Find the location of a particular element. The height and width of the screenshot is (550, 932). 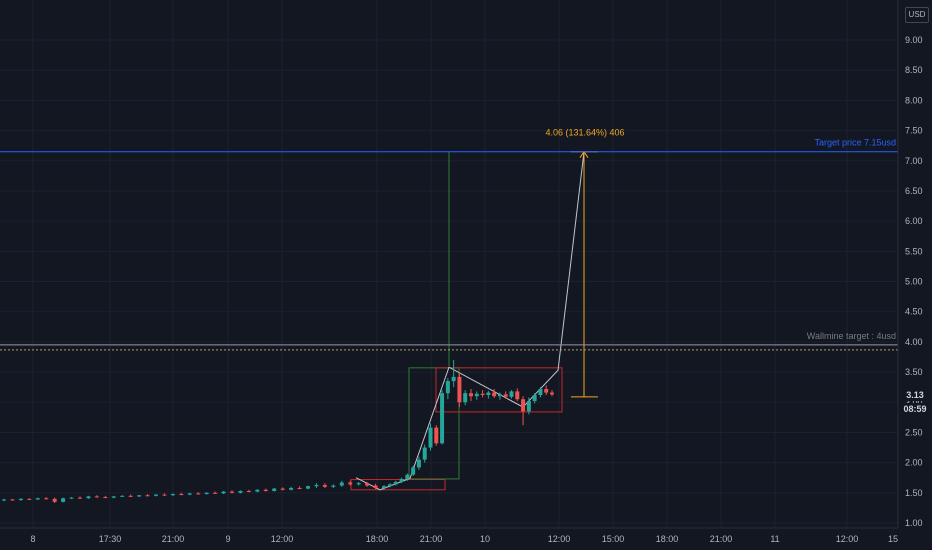

time-tick-label: 11 is located at coordinates (774, 539).